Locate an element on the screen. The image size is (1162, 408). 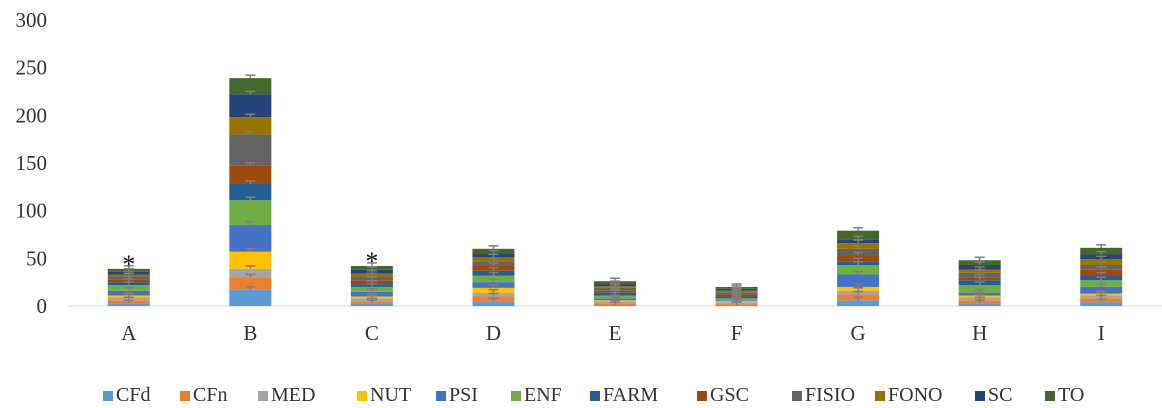
bar-segment-enf-h is located at coordinates (979, 289).